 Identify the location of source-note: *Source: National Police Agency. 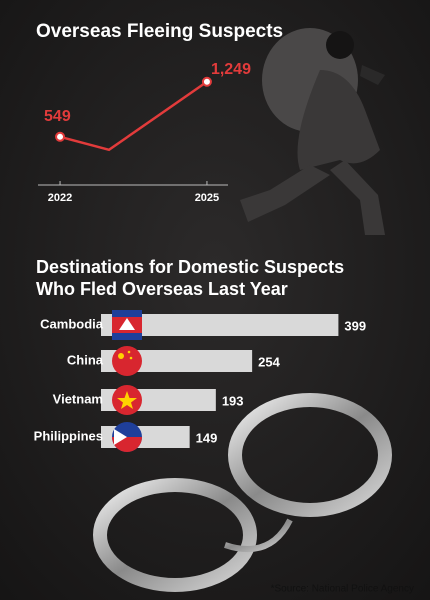
(342, 589).